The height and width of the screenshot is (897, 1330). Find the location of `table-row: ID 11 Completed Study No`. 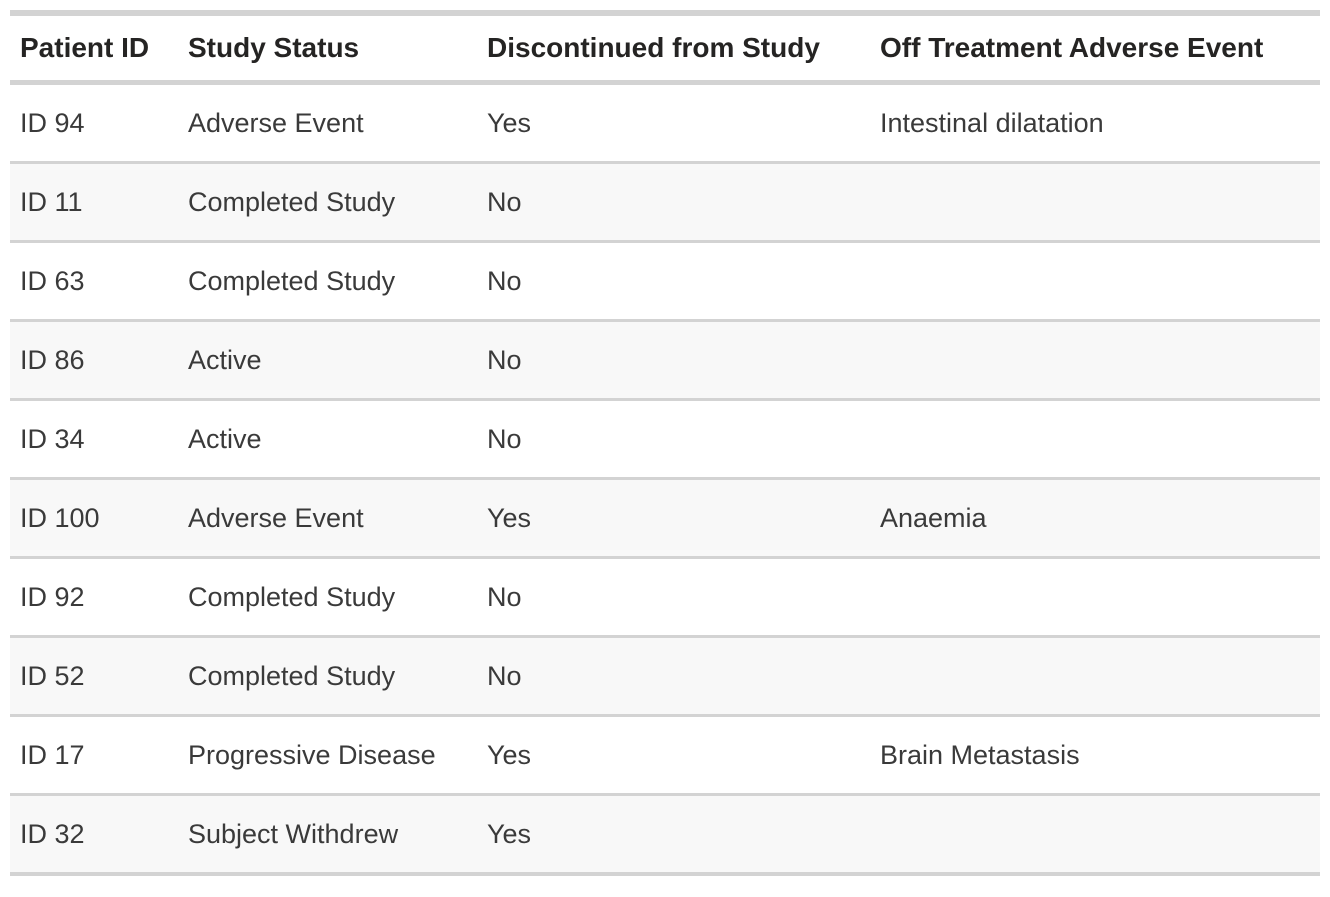

table-row: ID 11 Completed Study No is located at coordinates (665, 202).